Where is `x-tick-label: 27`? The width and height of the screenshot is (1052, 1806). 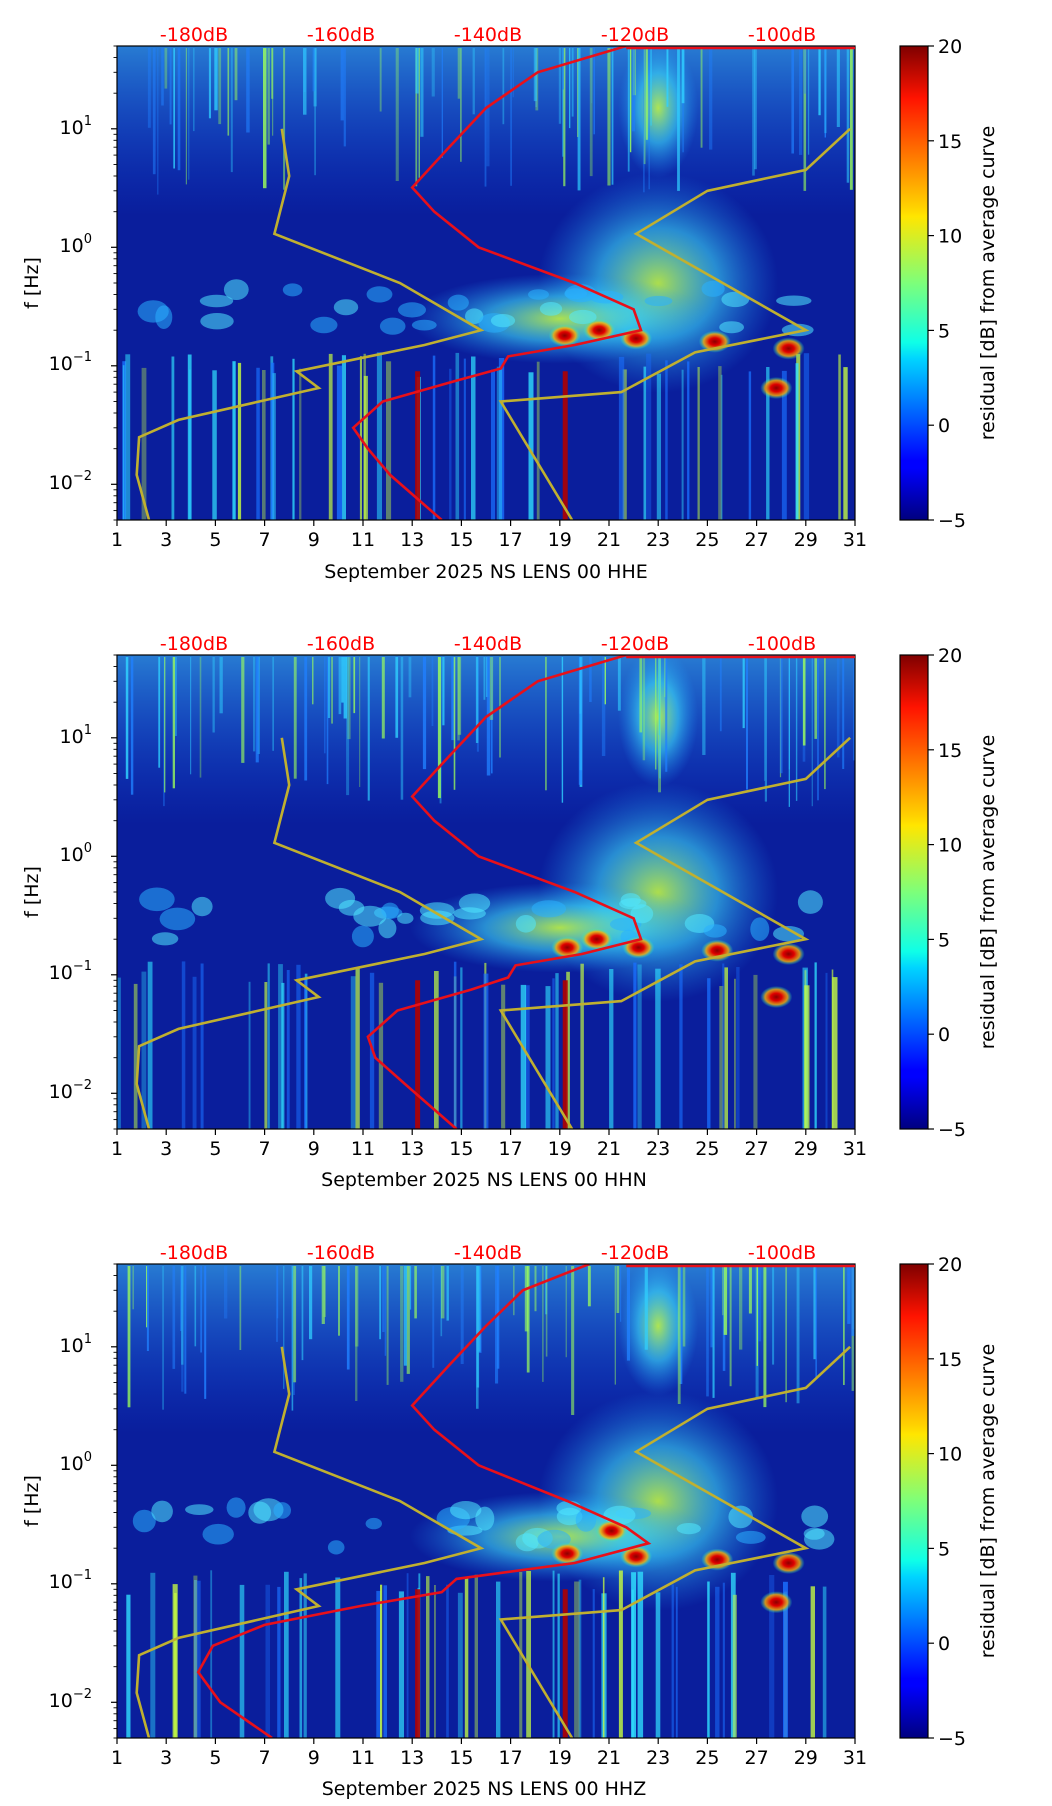 x-tick-label: 27 is located at coordinates (757, 1149).